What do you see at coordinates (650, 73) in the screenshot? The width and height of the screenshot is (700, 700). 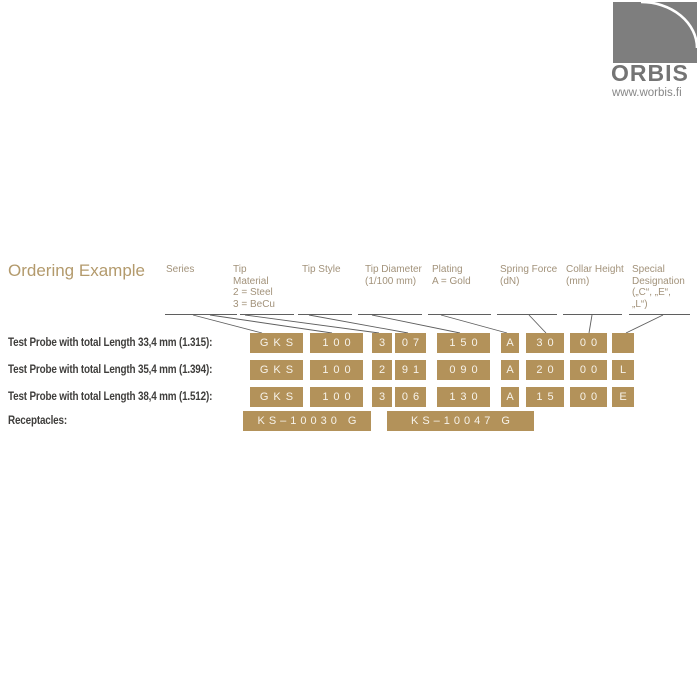 I see `orbis-logo-text: ORBIS` at bounding box center [650, 73].